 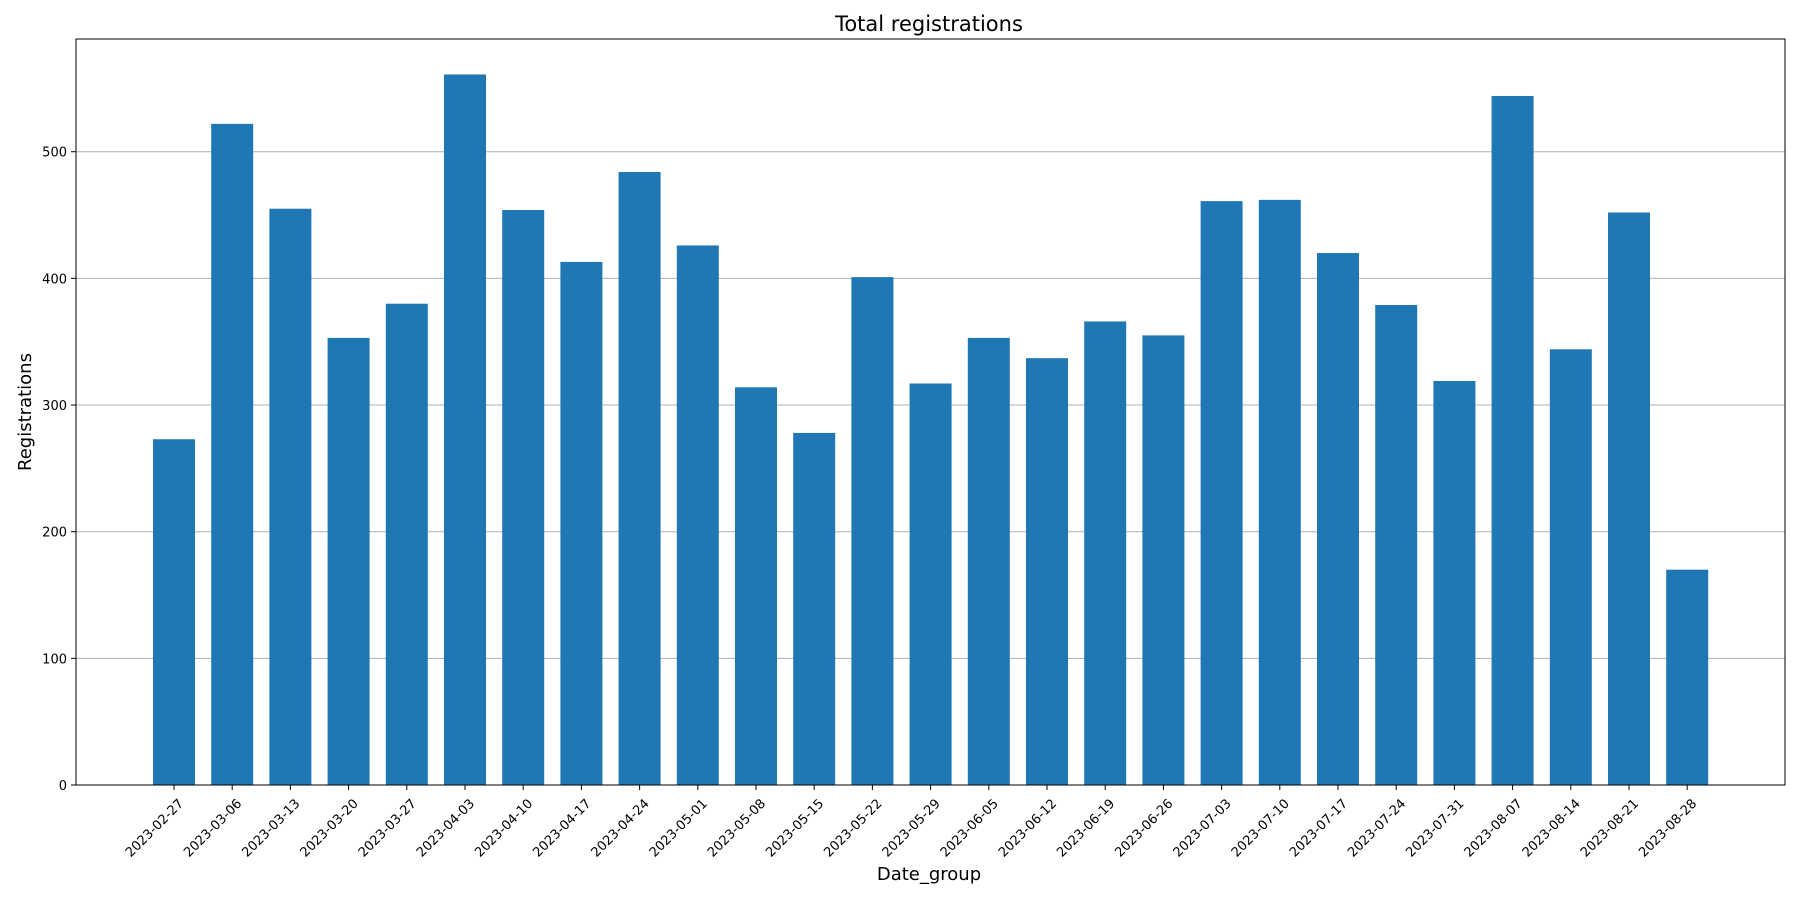 I want to click on x-tick-label: 2023-02-27, so click(x=155, y=828).